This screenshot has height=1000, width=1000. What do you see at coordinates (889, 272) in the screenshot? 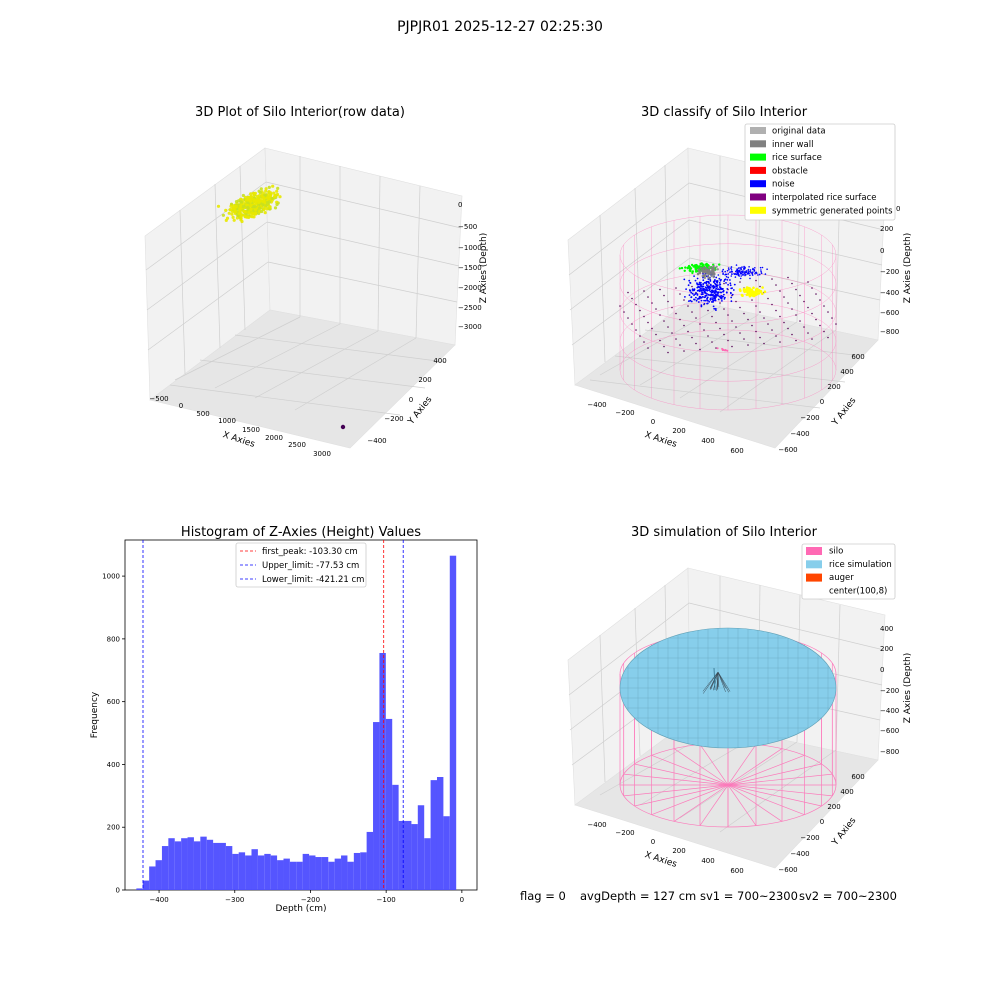
I see `classify-z-tick-label: −200` at bounding box center [889, 272].